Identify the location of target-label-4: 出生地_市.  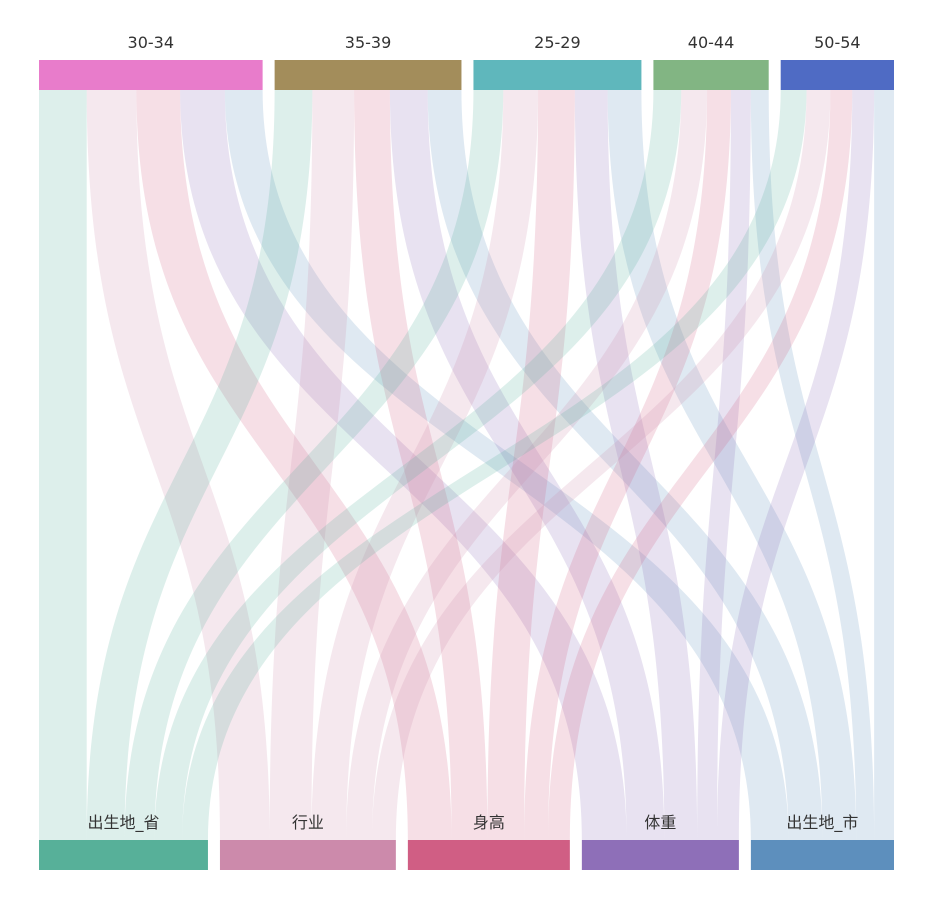
(822, 823).